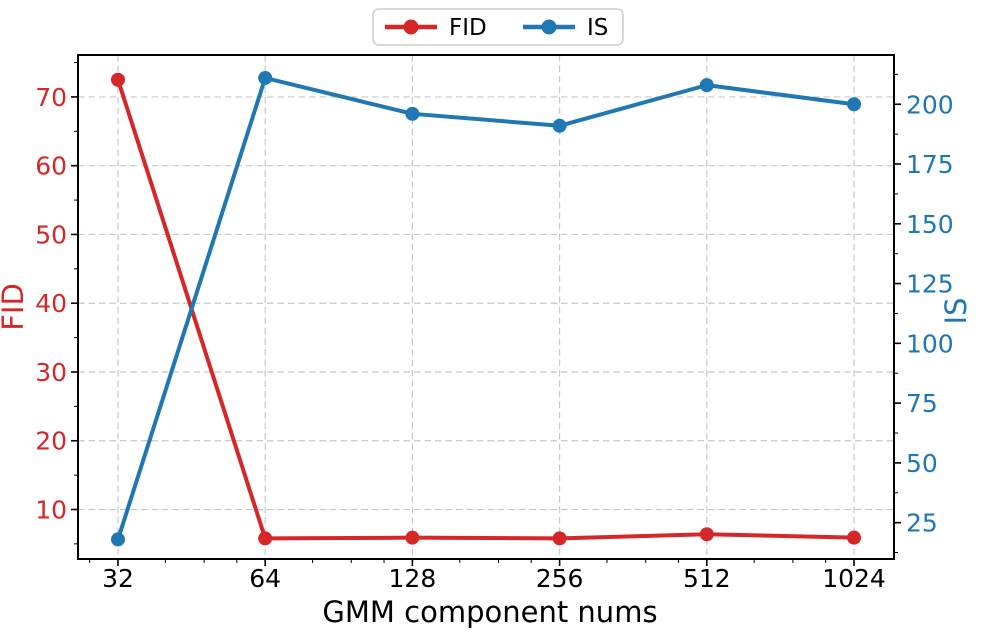  What do you see at coordinates (854, 578) in the screenshot?
I see `x-tick-label-1024: 1024` at bounding box center [854, 578].